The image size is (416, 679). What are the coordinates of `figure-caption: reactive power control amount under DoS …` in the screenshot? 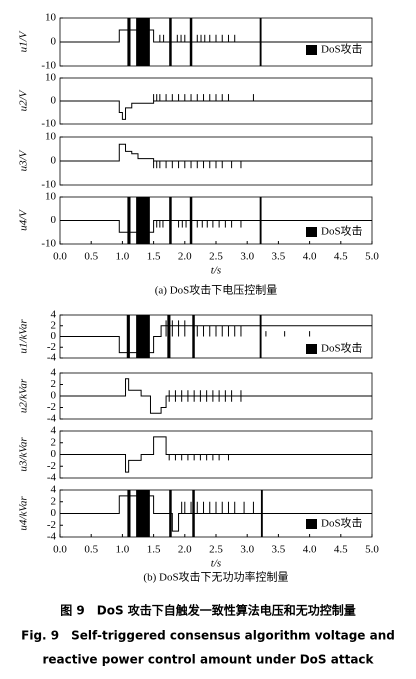 It's located at (208, 660).